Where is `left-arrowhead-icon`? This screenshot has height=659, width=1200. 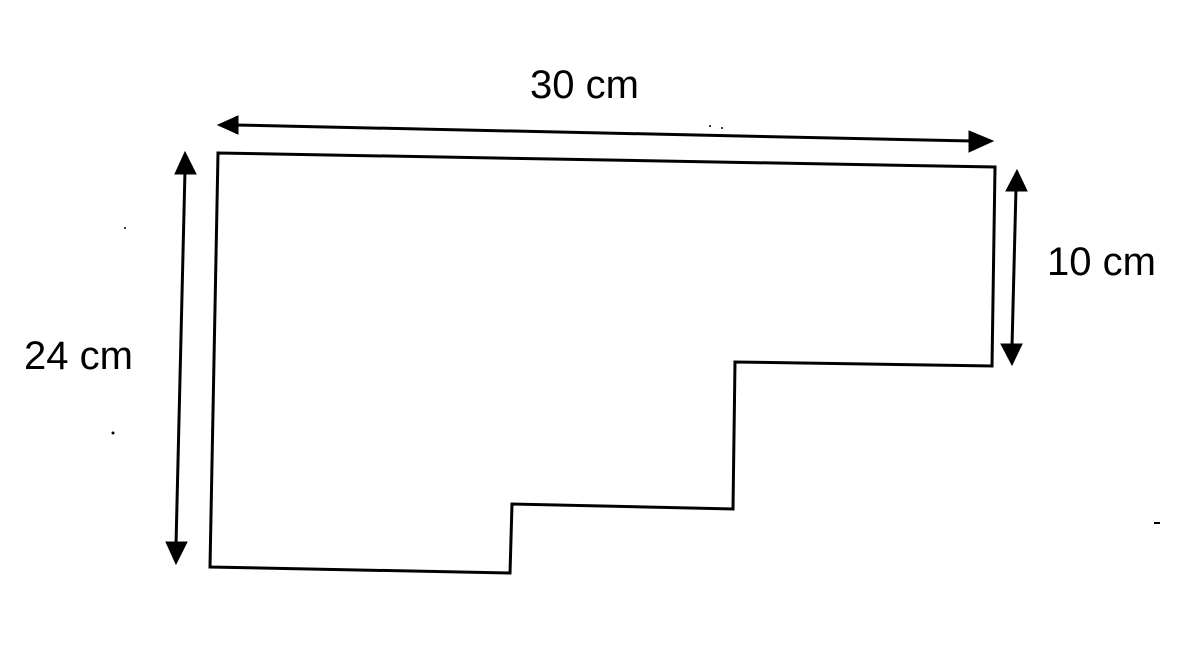 left-arrowhead-icon is located at coordinates (227, 125).